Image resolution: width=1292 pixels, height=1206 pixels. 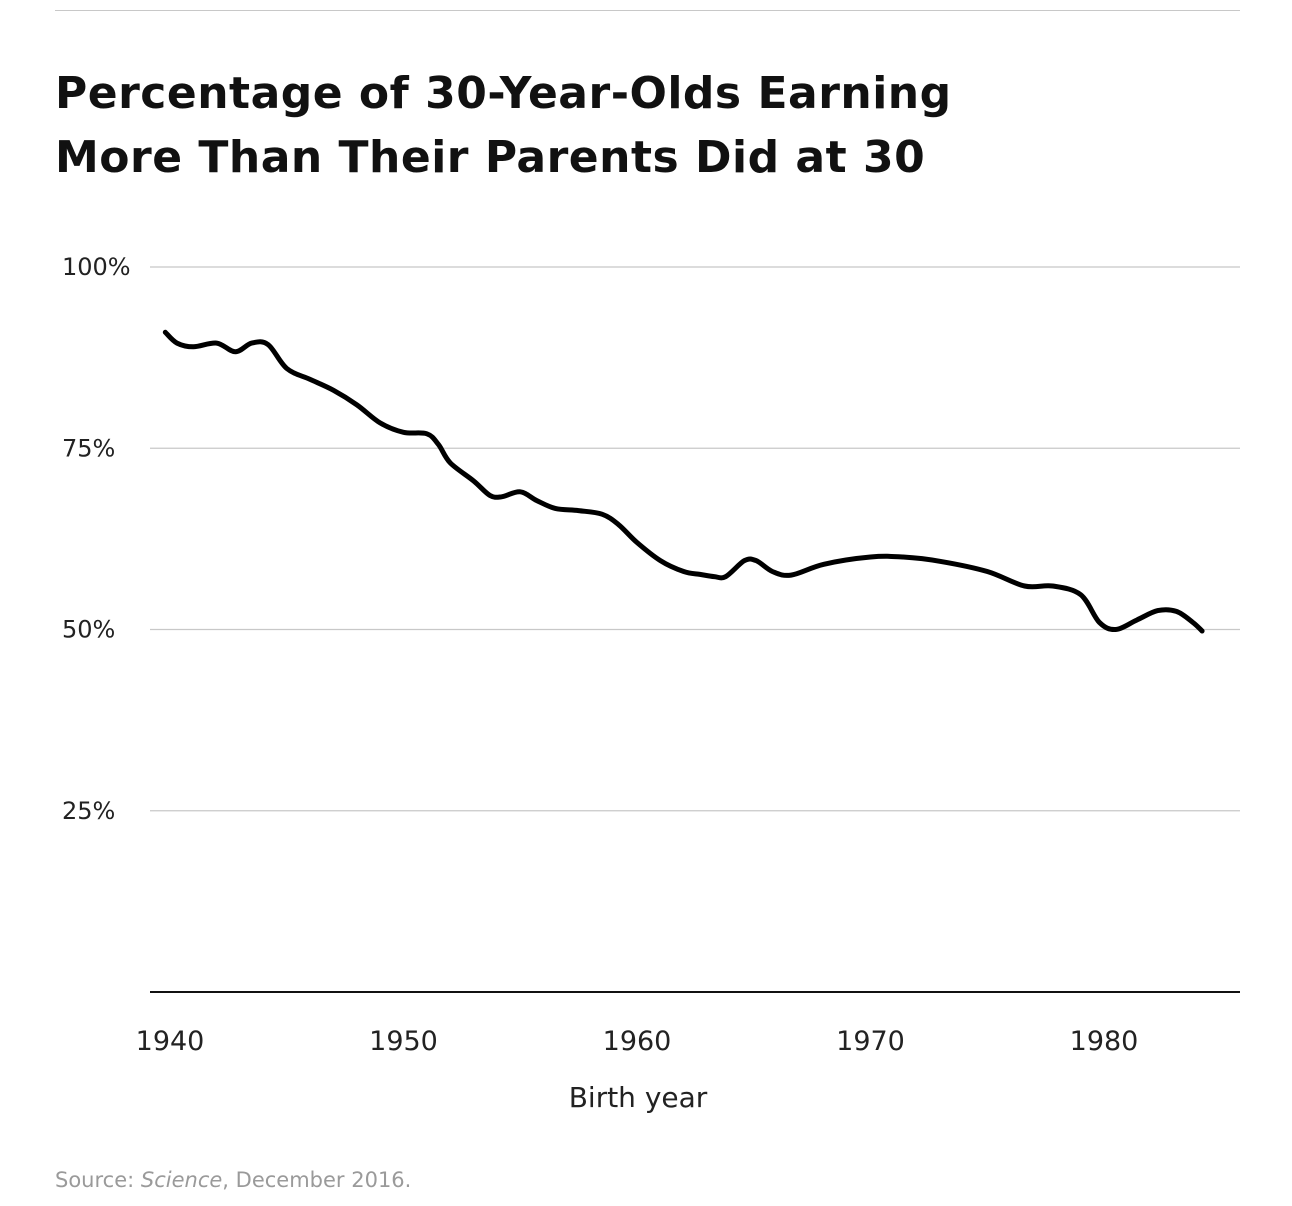 What do you see at coordinates (1104, 1041) in the screenshot?
I see `x-tick-label: 1980` at bounding box center [1104, 1041].